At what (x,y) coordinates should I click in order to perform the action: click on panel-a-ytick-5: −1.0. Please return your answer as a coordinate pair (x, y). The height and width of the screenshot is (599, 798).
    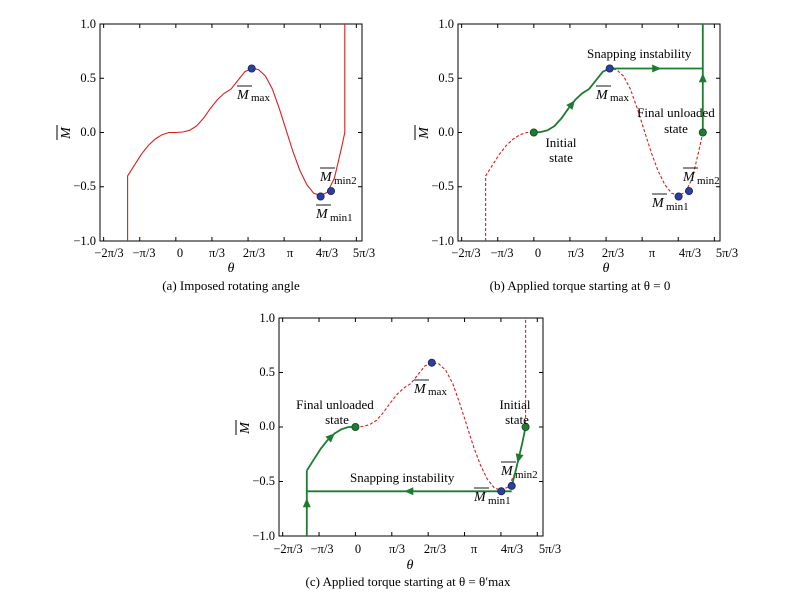
    Looking at the image, I should click on (84, 241).